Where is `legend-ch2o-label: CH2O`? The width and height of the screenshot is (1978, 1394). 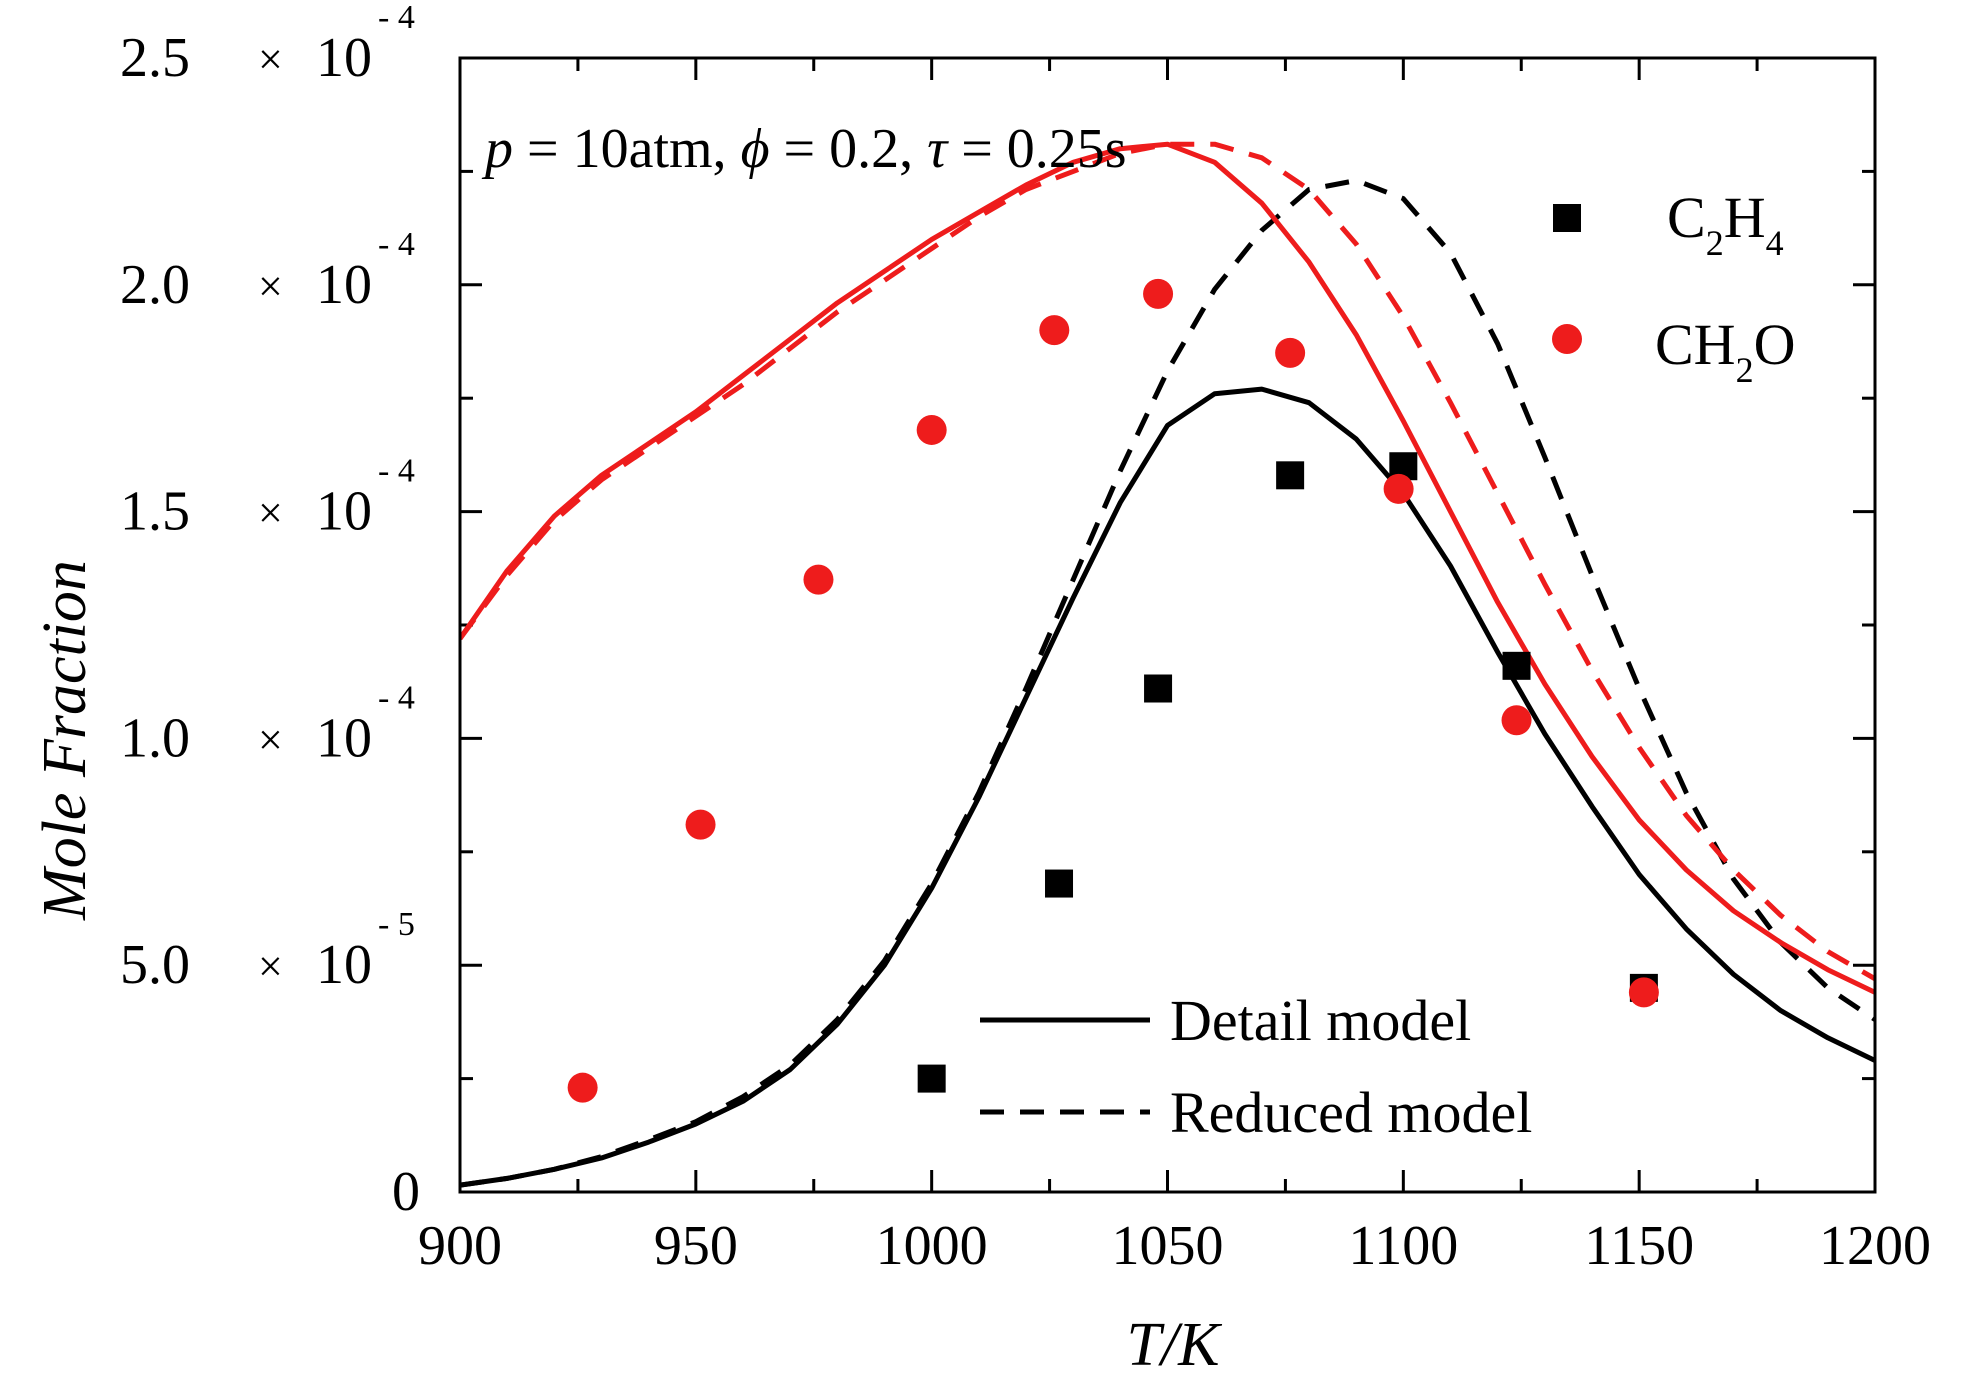
legend-ch2o-label: CH2O is located at coordinates (1725, 351).